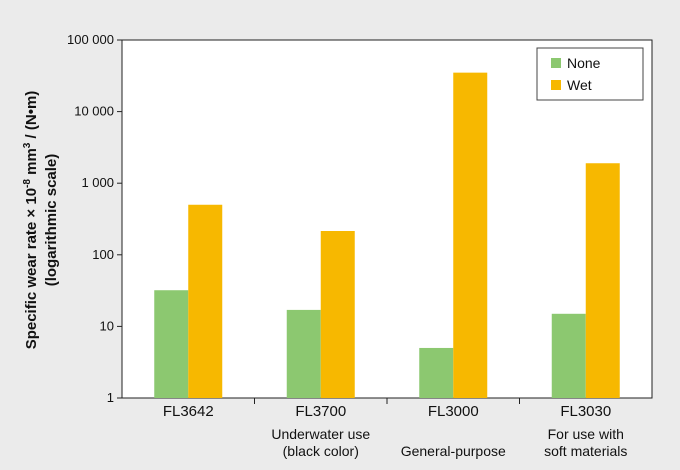 This screenshot has width=680, height=470. Describe the element at coordinates (337, 314) in the screenshot. I see `bar-wet-fl3700` at that location.